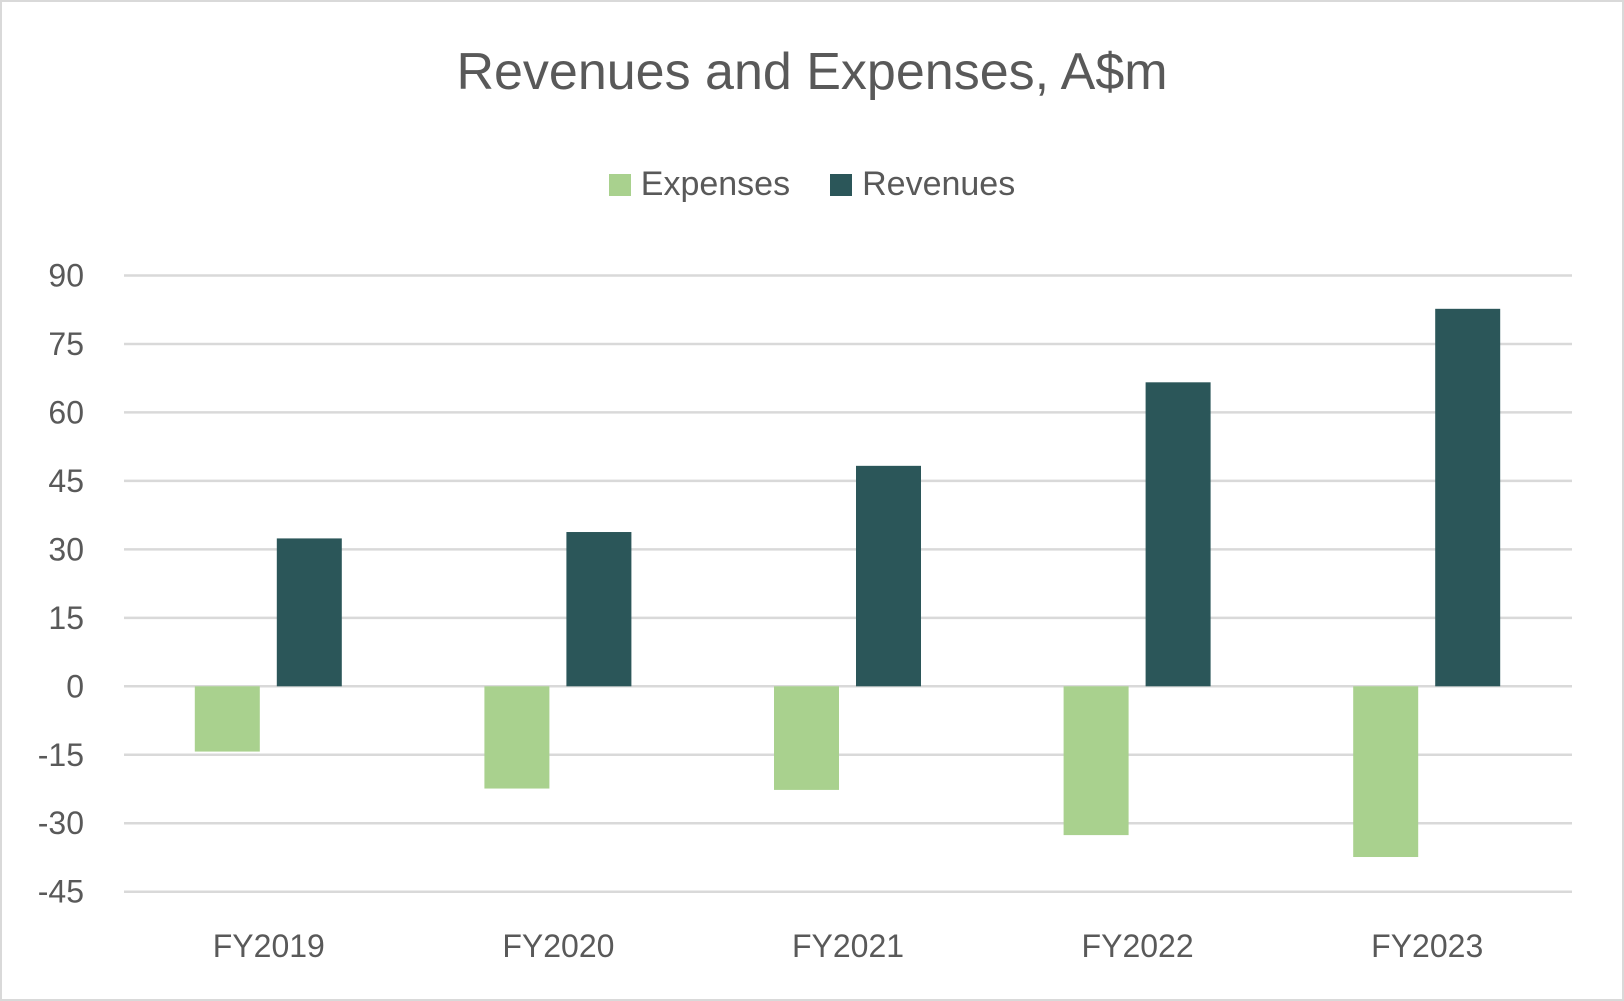 The image size is (1624, 1001). Describe the element at coordinates (66, 481) in the screenshot. I see `y-tick-label: 45` at that location.